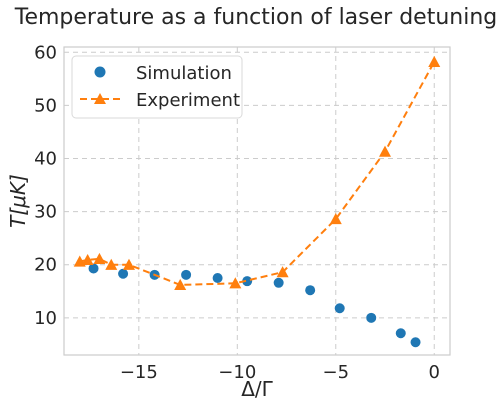  What do you see at coordinates (184, 73) in the screenshot?
I see `legend-simulation-label: Simulation` at bounding box center [184, 73].